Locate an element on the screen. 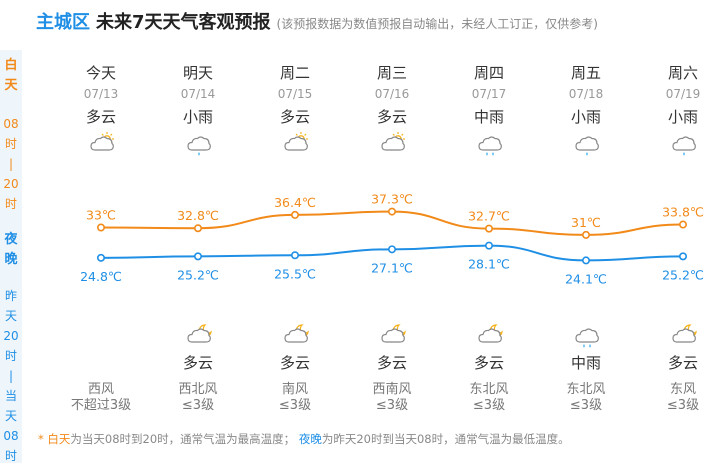 Image resolution: width=720 pixels, height=466 pixels. day-label: 白天 is located at coordinates (11, 75).